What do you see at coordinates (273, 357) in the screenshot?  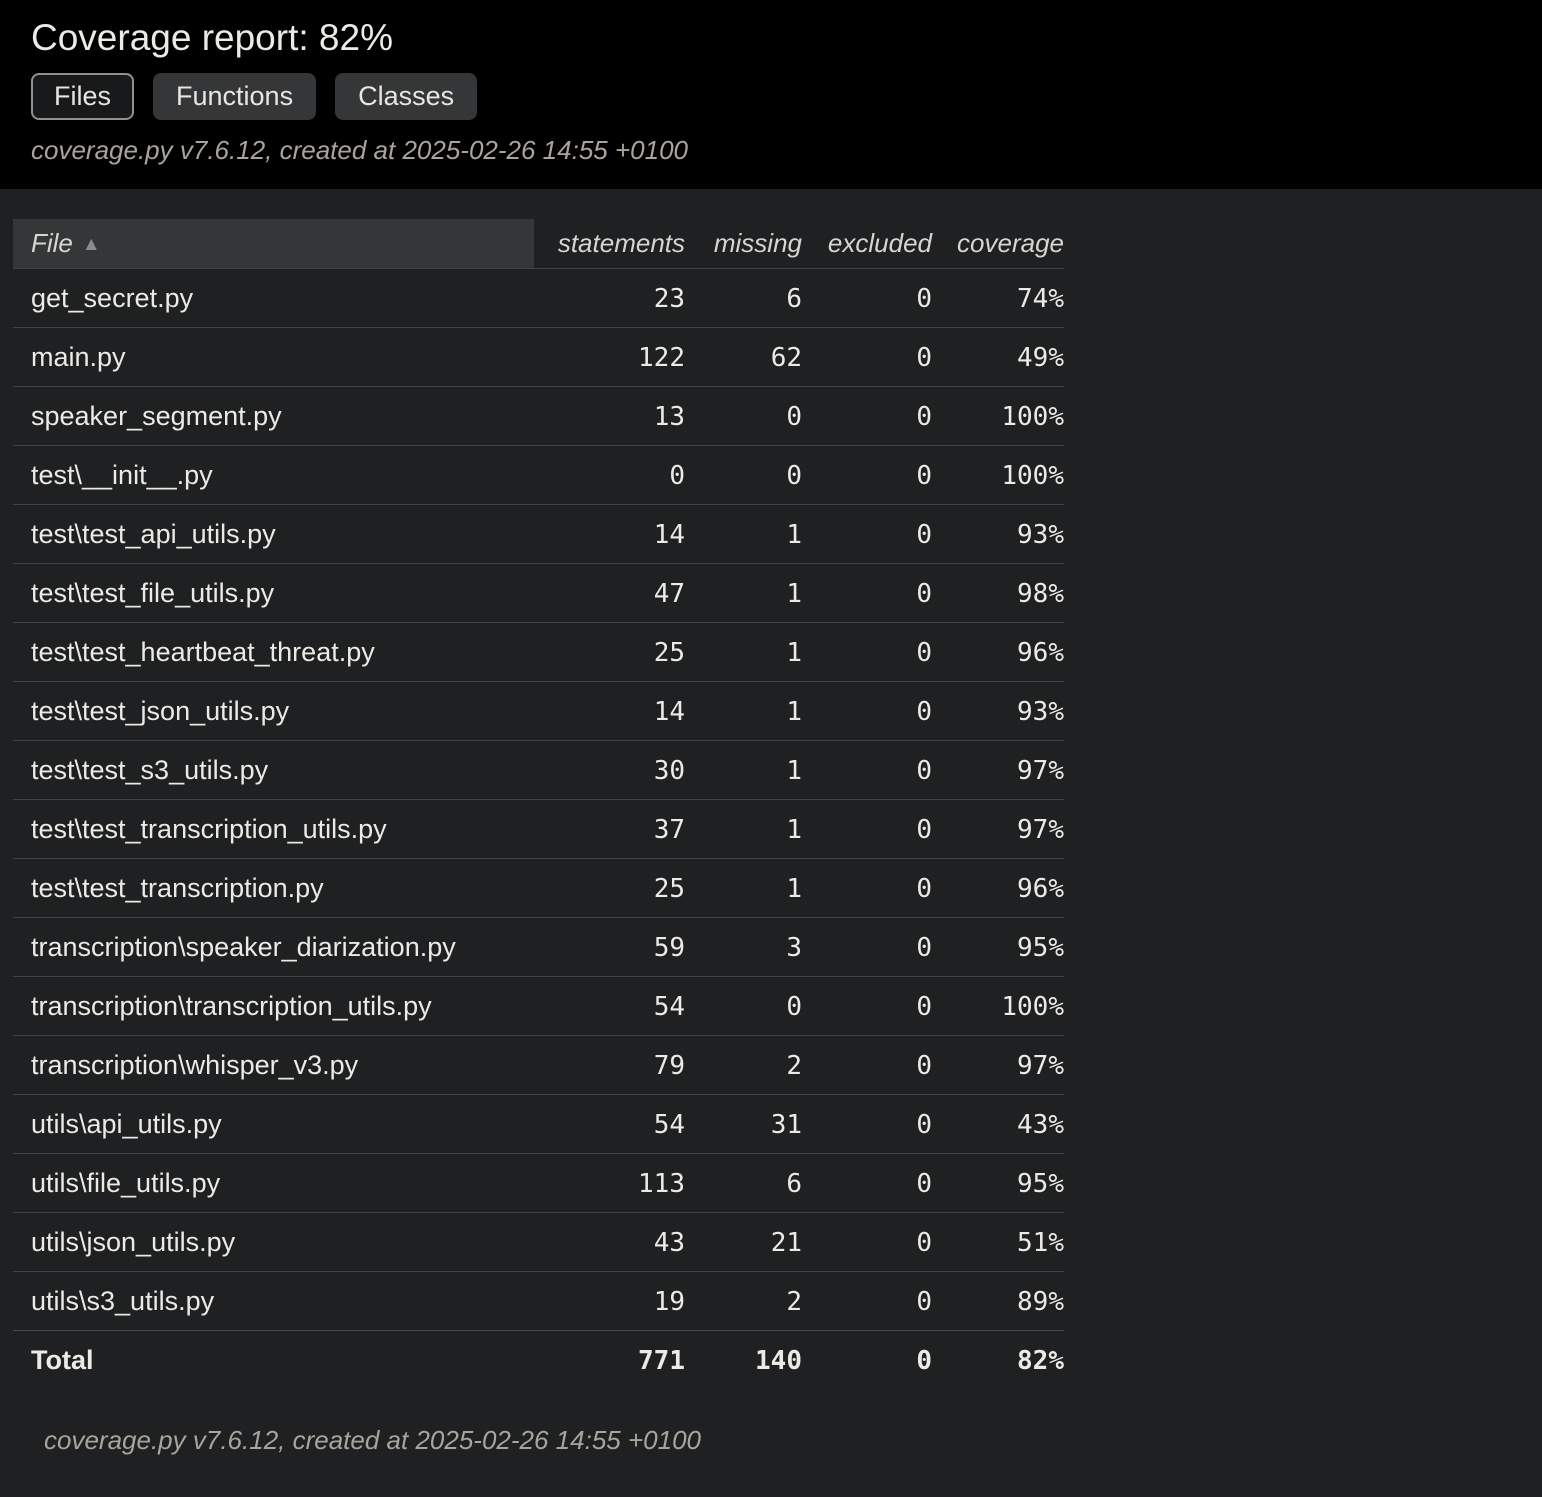 I see `cell-file: main.py` at bounding box center [273, 357].